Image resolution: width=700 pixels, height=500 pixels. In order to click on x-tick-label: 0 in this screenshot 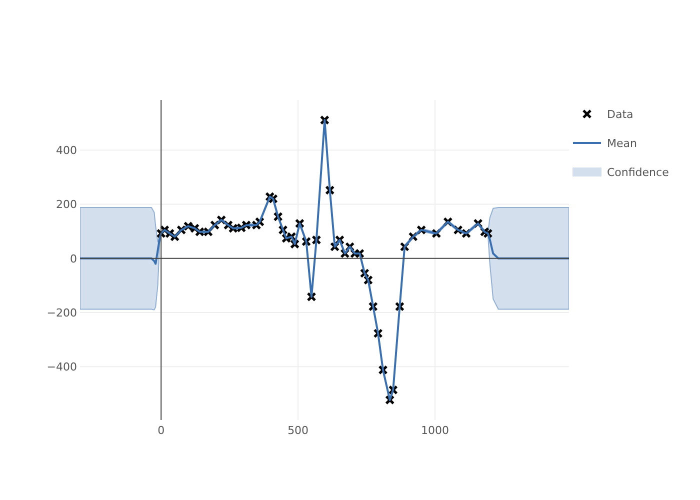, I will do `click(161, 430)`.